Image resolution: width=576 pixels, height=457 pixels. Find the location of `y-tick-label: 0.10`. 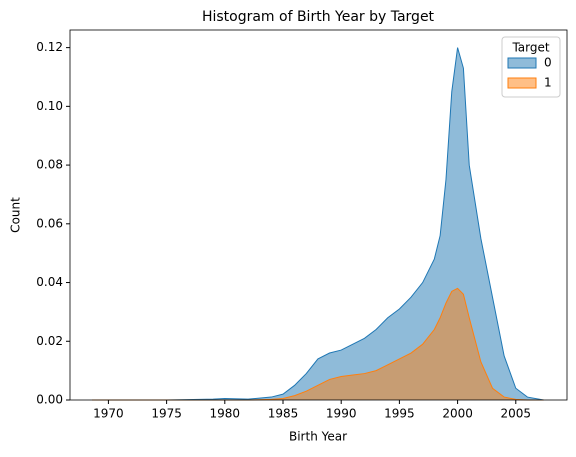

y-tick-label: 0.10 is located at coordinates (49, 106).